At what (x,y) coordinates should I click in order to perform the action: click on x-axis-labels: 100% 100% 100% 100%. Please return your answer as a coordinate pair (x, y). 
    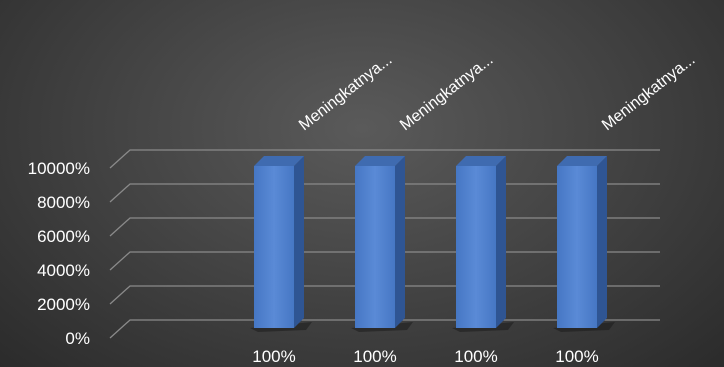
    Looking at the image, I should click on (425, 356).